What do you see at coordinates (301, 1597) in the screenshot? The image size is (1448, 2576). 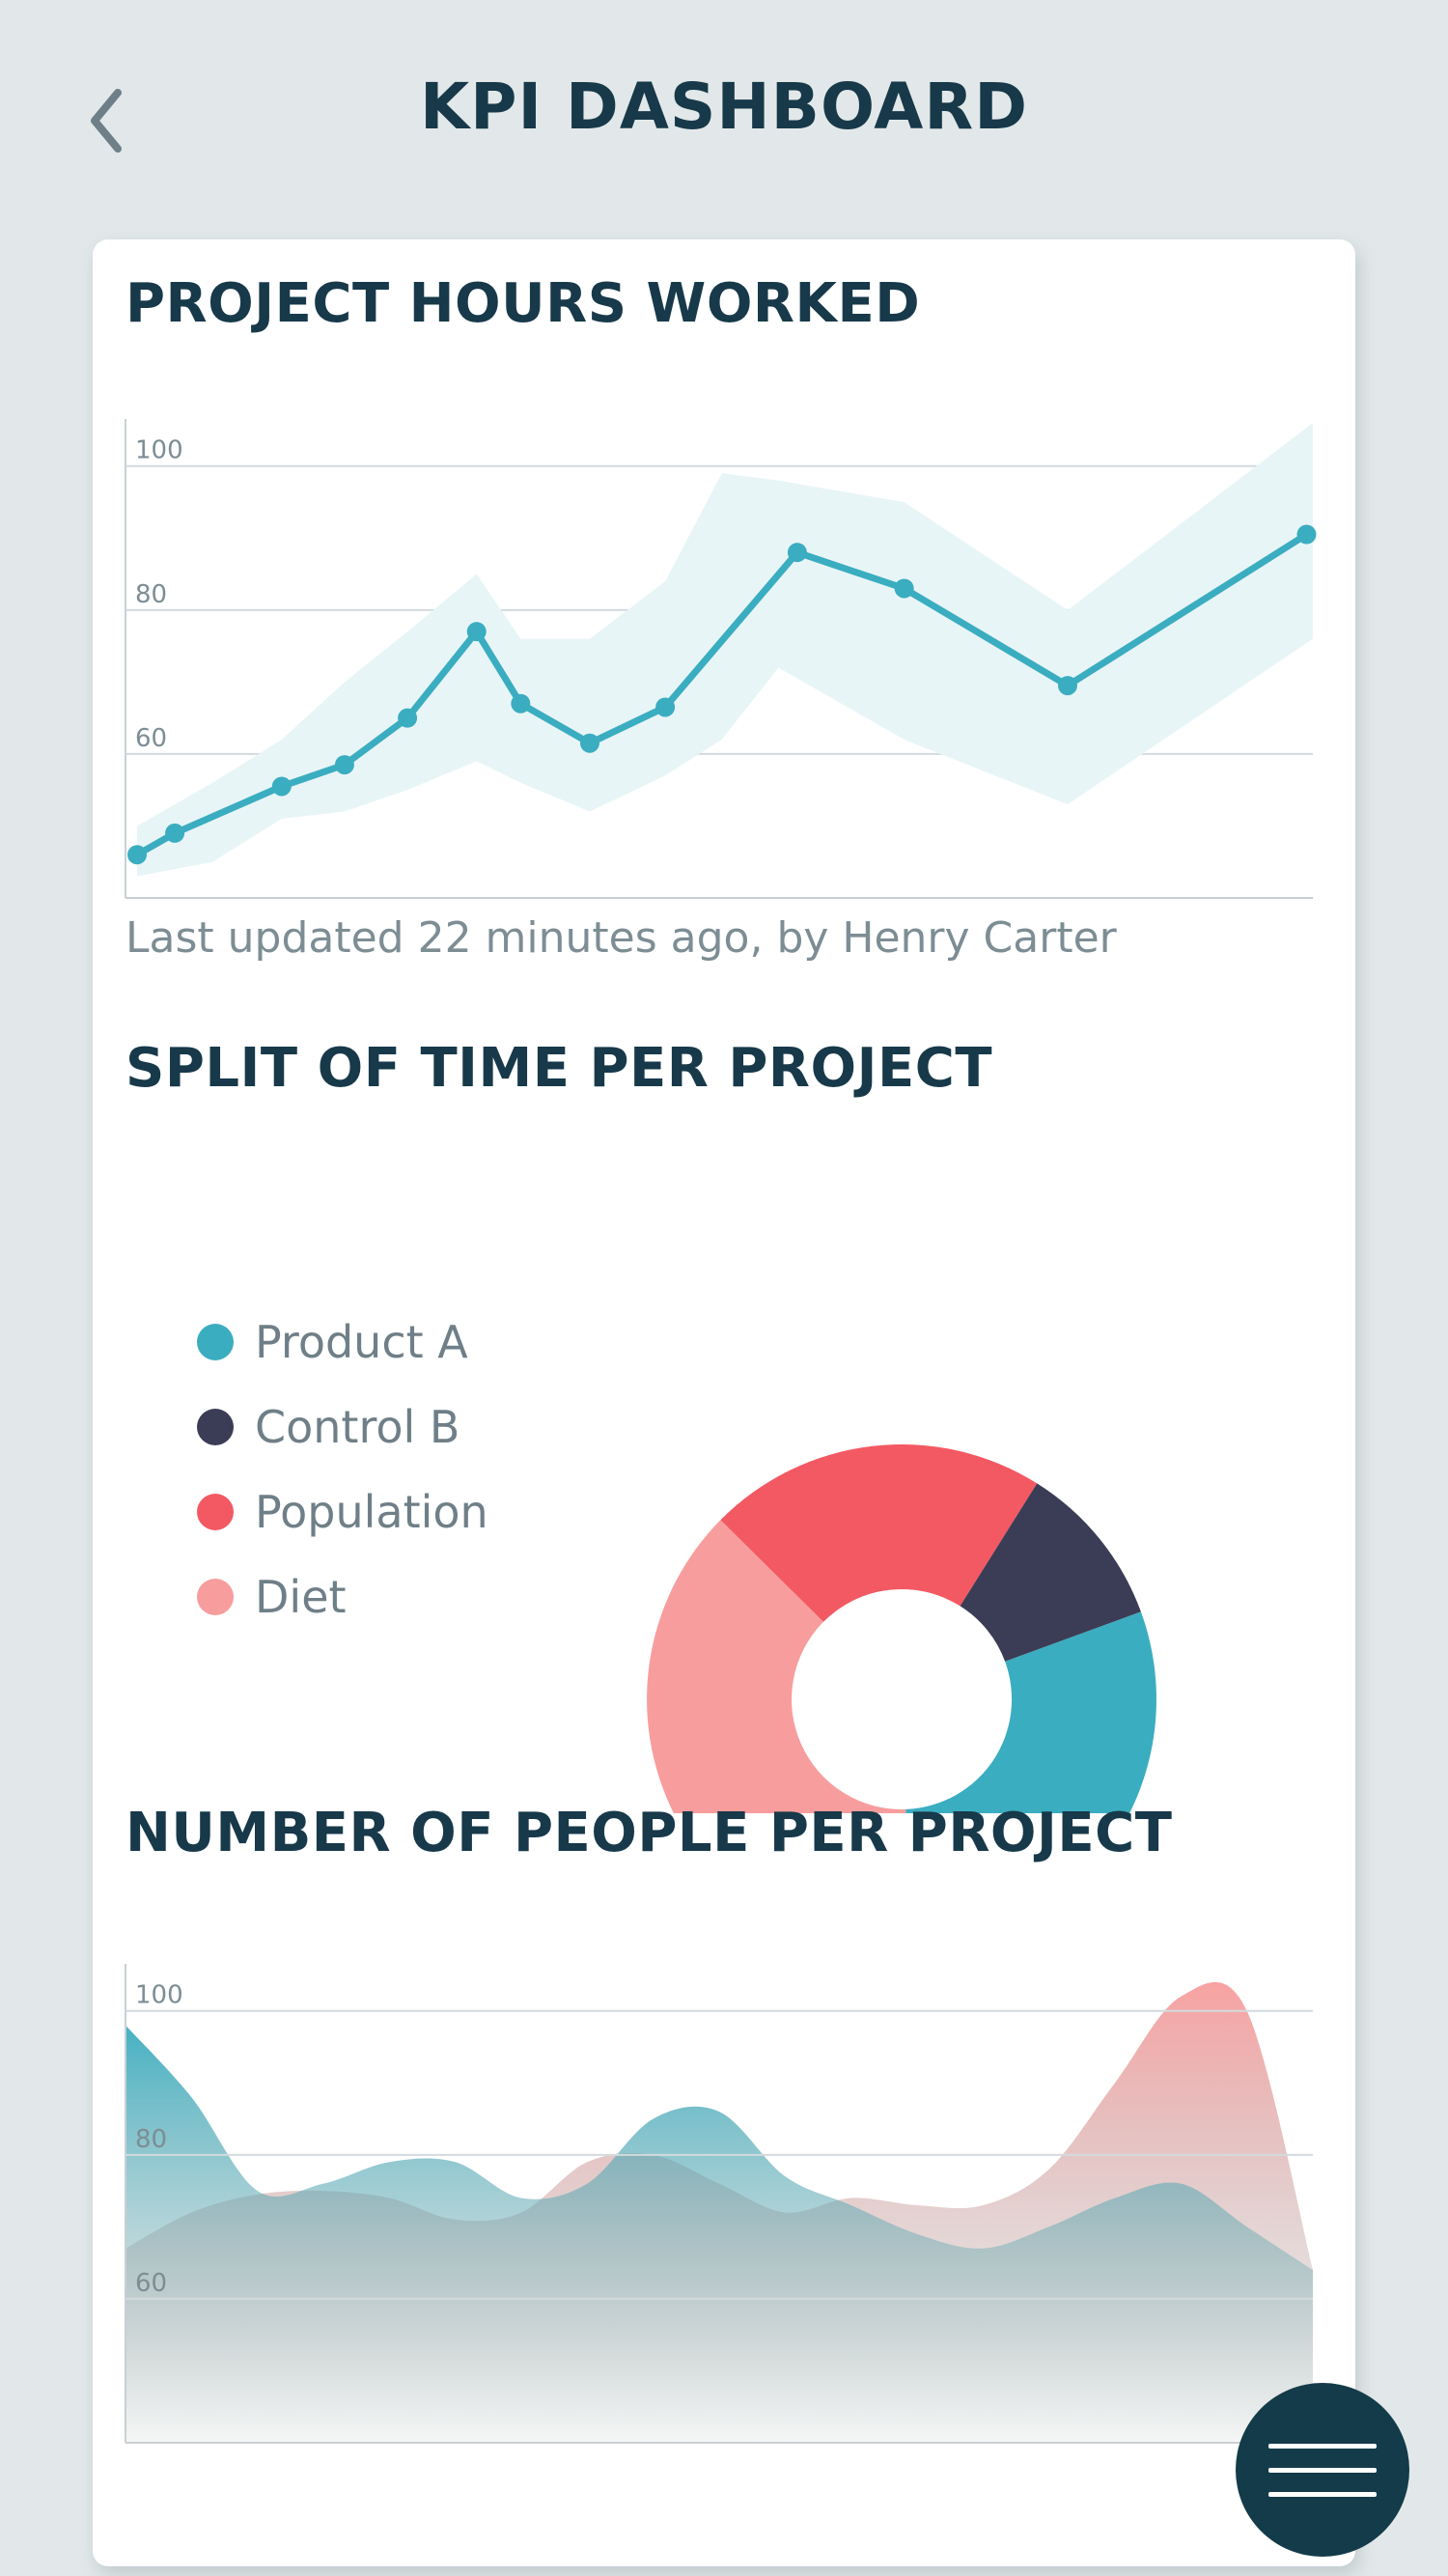 I see `legend-label: Diet` at bounding box center [301, 1597].